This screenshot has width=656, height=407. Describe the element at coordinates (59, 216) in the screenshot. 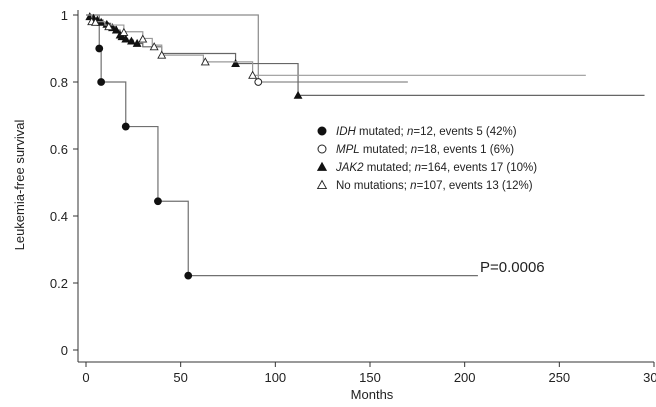

I see `y-tick-label: 0.4` at that location.